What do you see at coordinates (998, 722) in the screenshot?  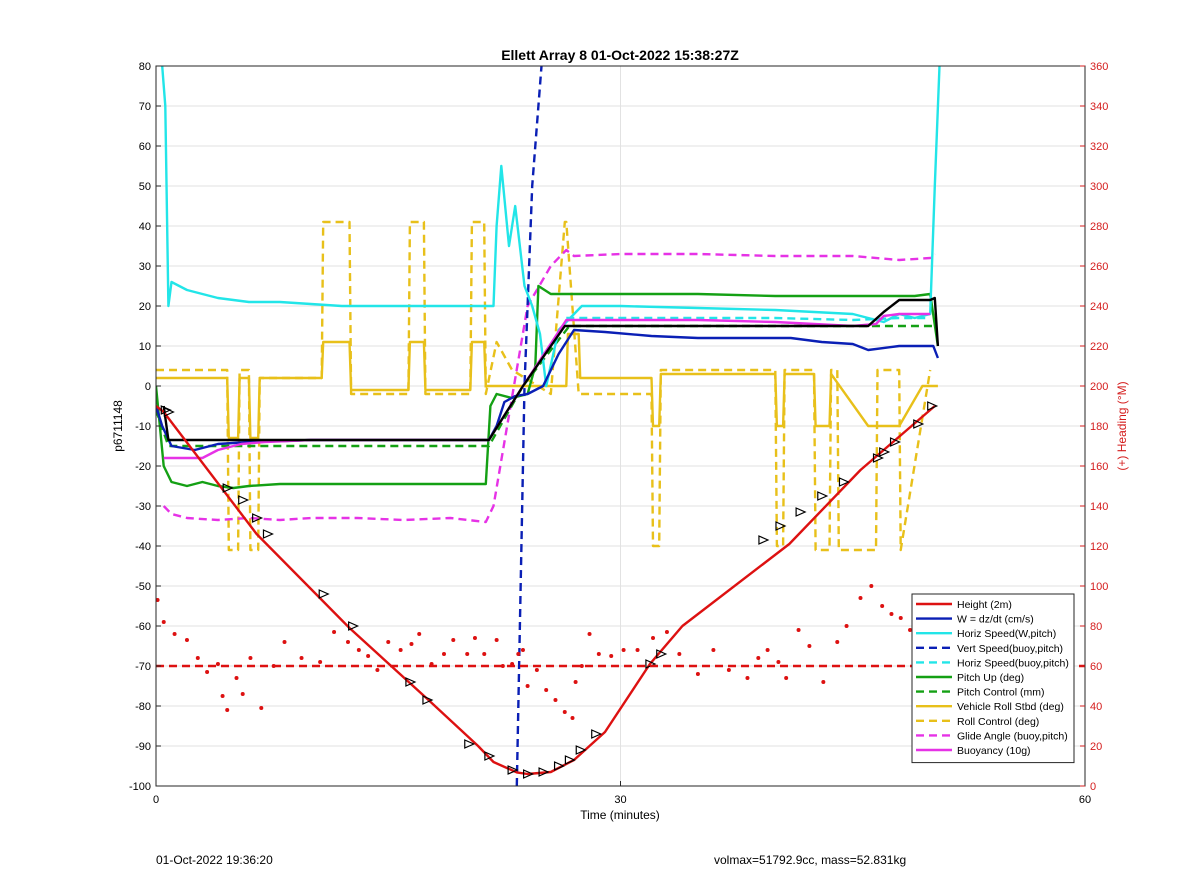 I see `legend-label: Roll Control (deg)` at bounding box center [998, 722].